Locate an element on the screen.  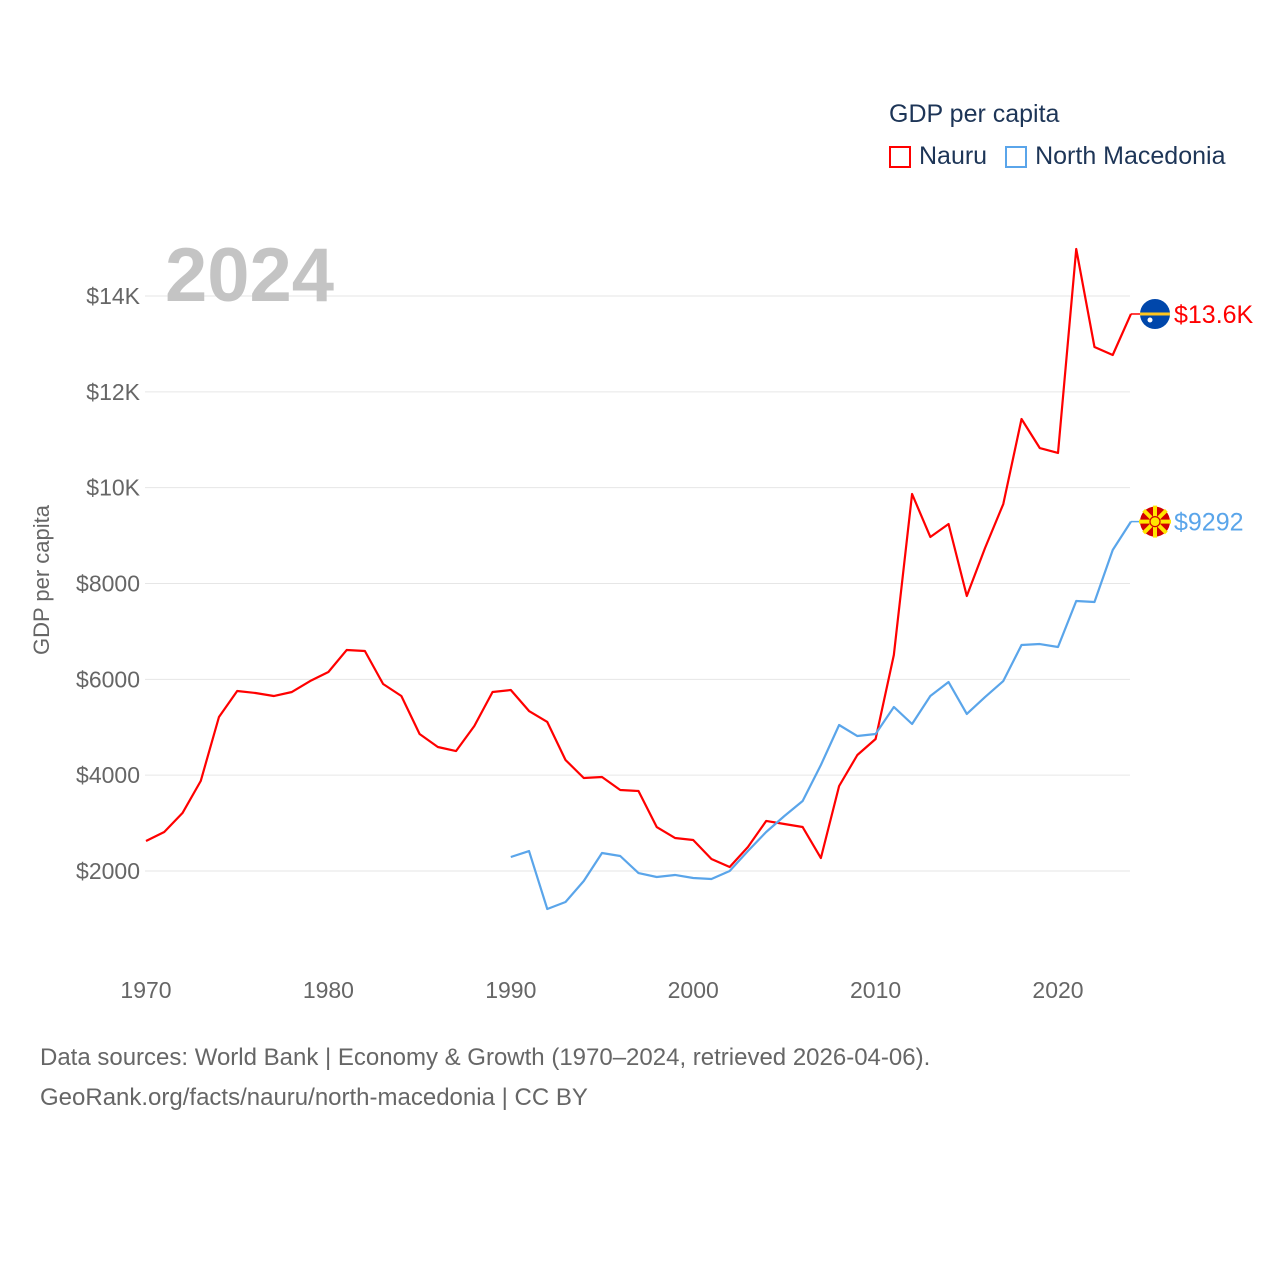
legend-item-nauru: Nauru is located at coordinates (938, 156).